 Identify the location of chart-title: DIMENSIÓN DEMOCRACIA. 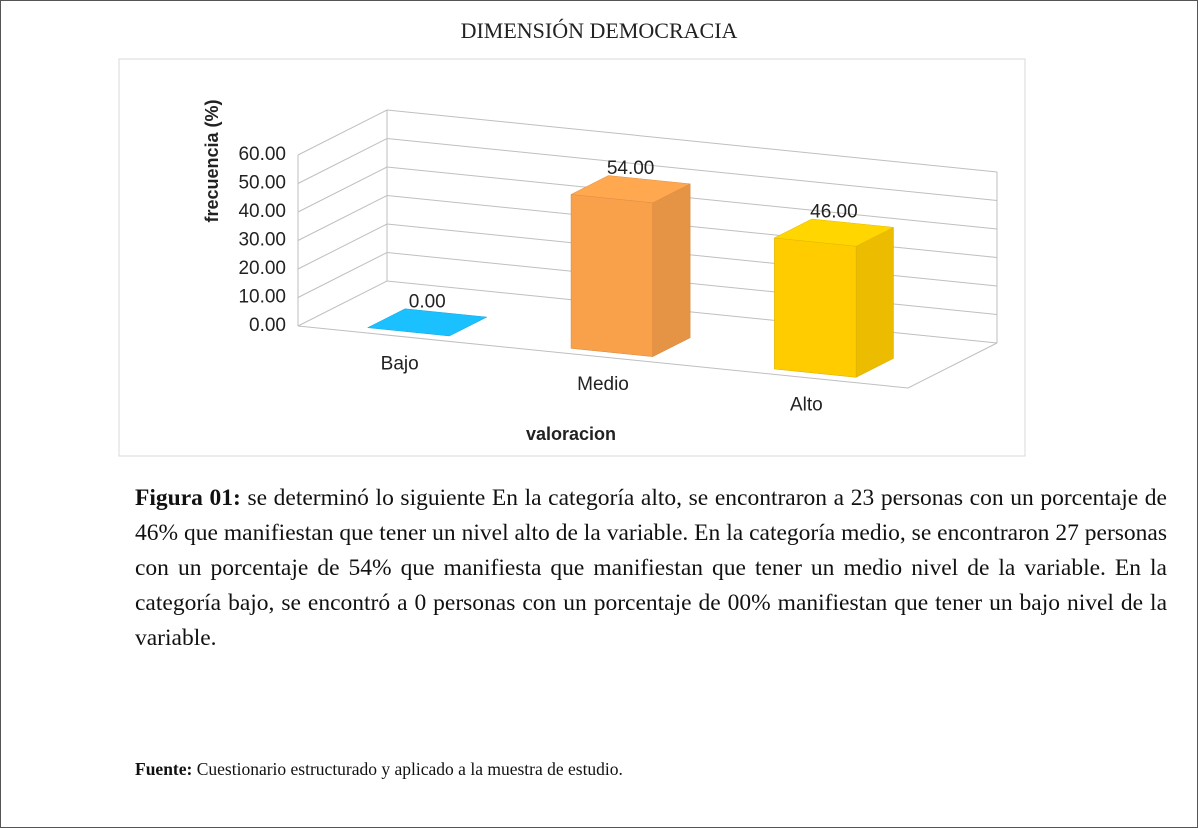
(599, 30).